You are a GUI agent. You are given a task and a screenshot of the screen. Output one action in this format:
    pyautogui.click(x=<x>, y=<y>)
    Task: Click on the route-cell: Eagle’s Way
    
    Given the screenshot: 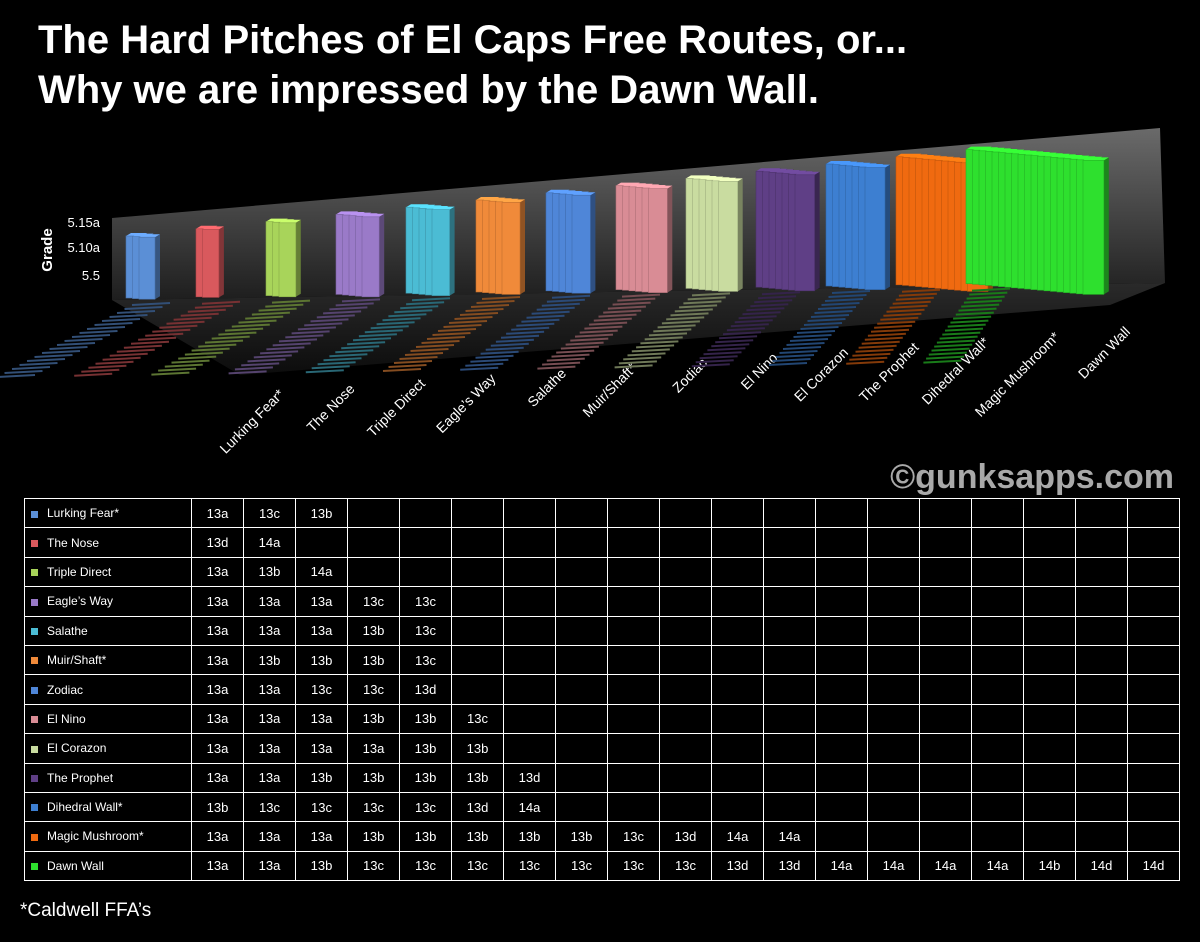 What is the action you would take?
    pyautogui.click(x=108, y=601)
    